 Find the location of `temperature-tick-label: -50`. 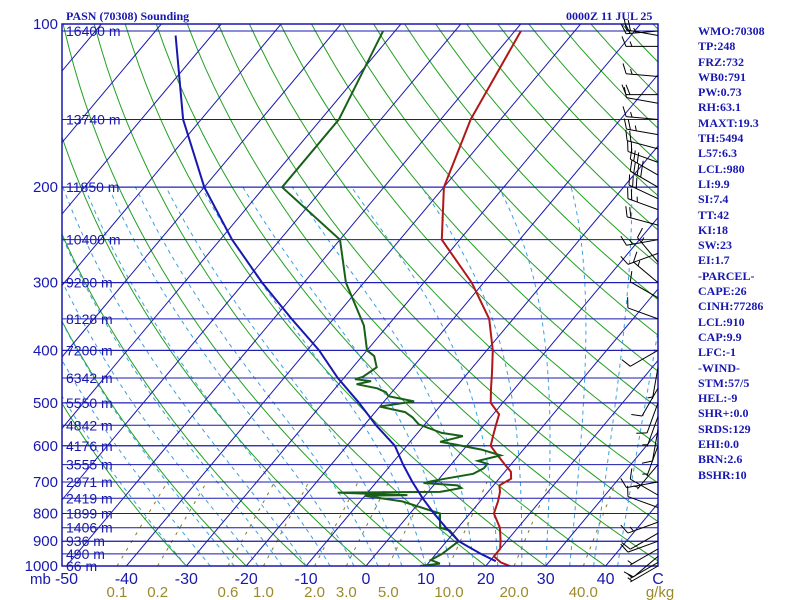

temperature-tick-label: -50 is located at coordinates (66, 579).